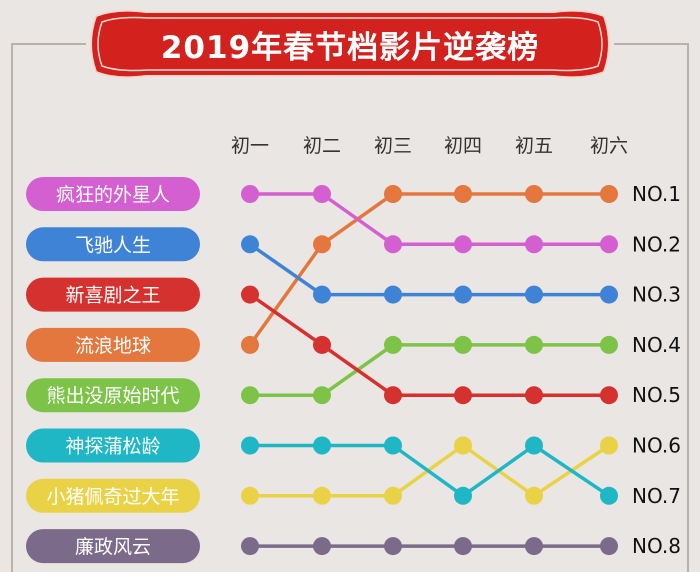 This screenshot has height=572, width=700. I want to click on legend-label: 小猪佩奇过大年, so click(112, 497).